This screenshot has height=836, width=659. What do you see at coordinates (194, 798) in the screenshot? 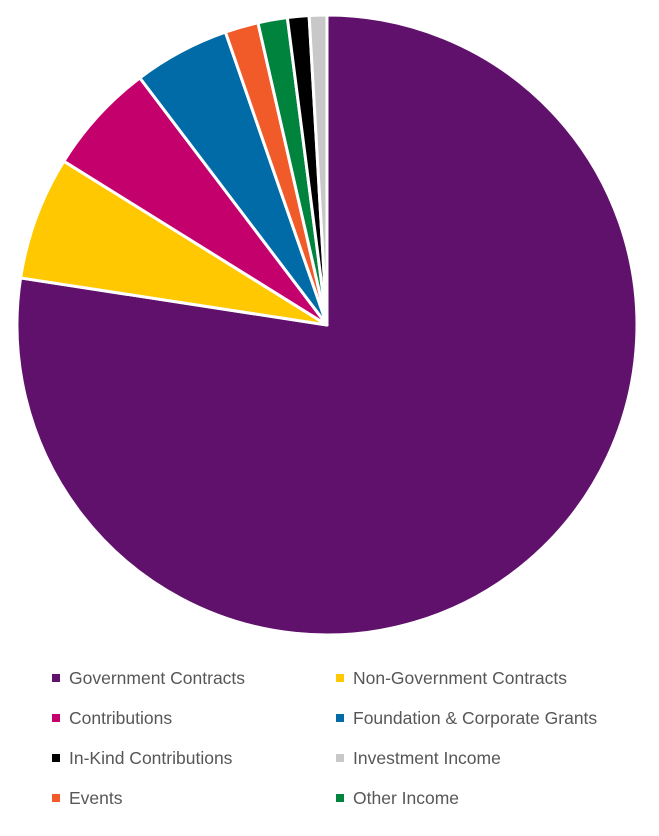
I see `legend-item-events: Events` at bounding box center [194, 798].